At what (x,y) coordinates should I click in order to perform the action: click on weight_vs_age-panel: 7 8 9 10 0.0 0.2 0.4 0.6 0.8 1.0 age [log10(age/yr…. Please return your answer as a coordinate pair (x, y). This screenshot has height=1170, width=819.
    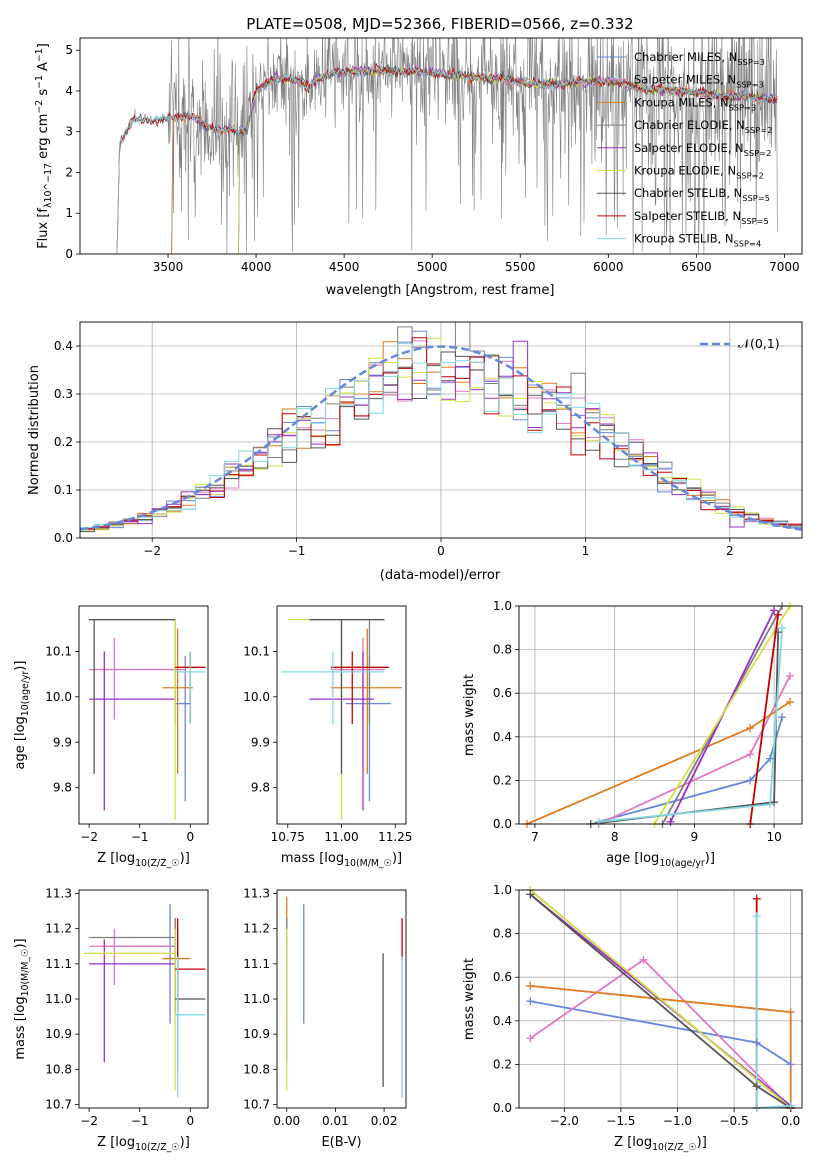
    Looking at the image, I should click on (632, 734).